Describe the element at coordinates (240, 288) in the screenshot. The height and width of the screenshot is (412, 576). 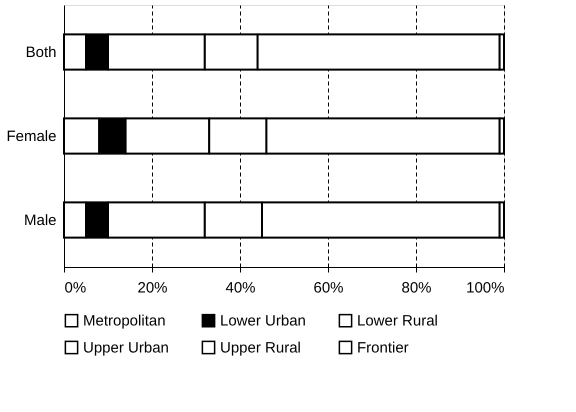
I see `x-tick-label: 40%` at that location.